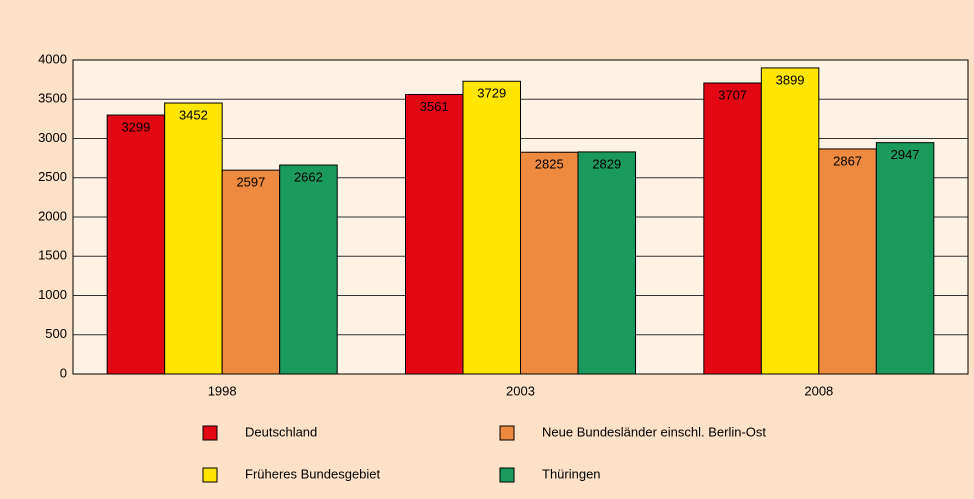  Describe the element at coordinates (790, 79) in the screenshot. I see `value-label: 3899` at that location.